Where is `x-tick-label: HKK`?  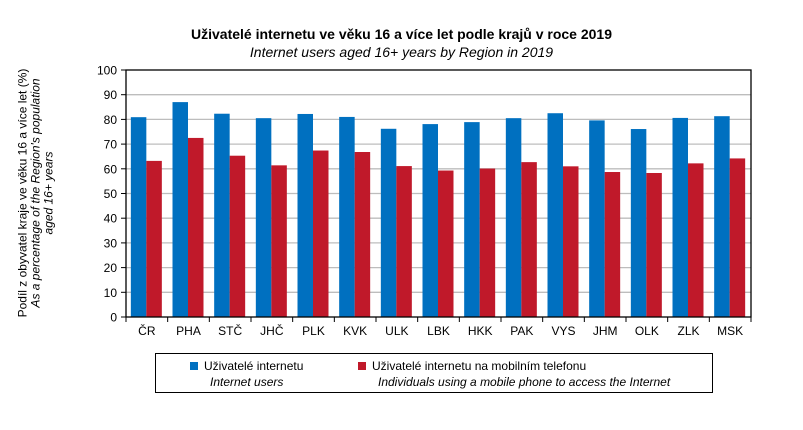
x-tick-label: HKK is located at coordinates (480, 331).